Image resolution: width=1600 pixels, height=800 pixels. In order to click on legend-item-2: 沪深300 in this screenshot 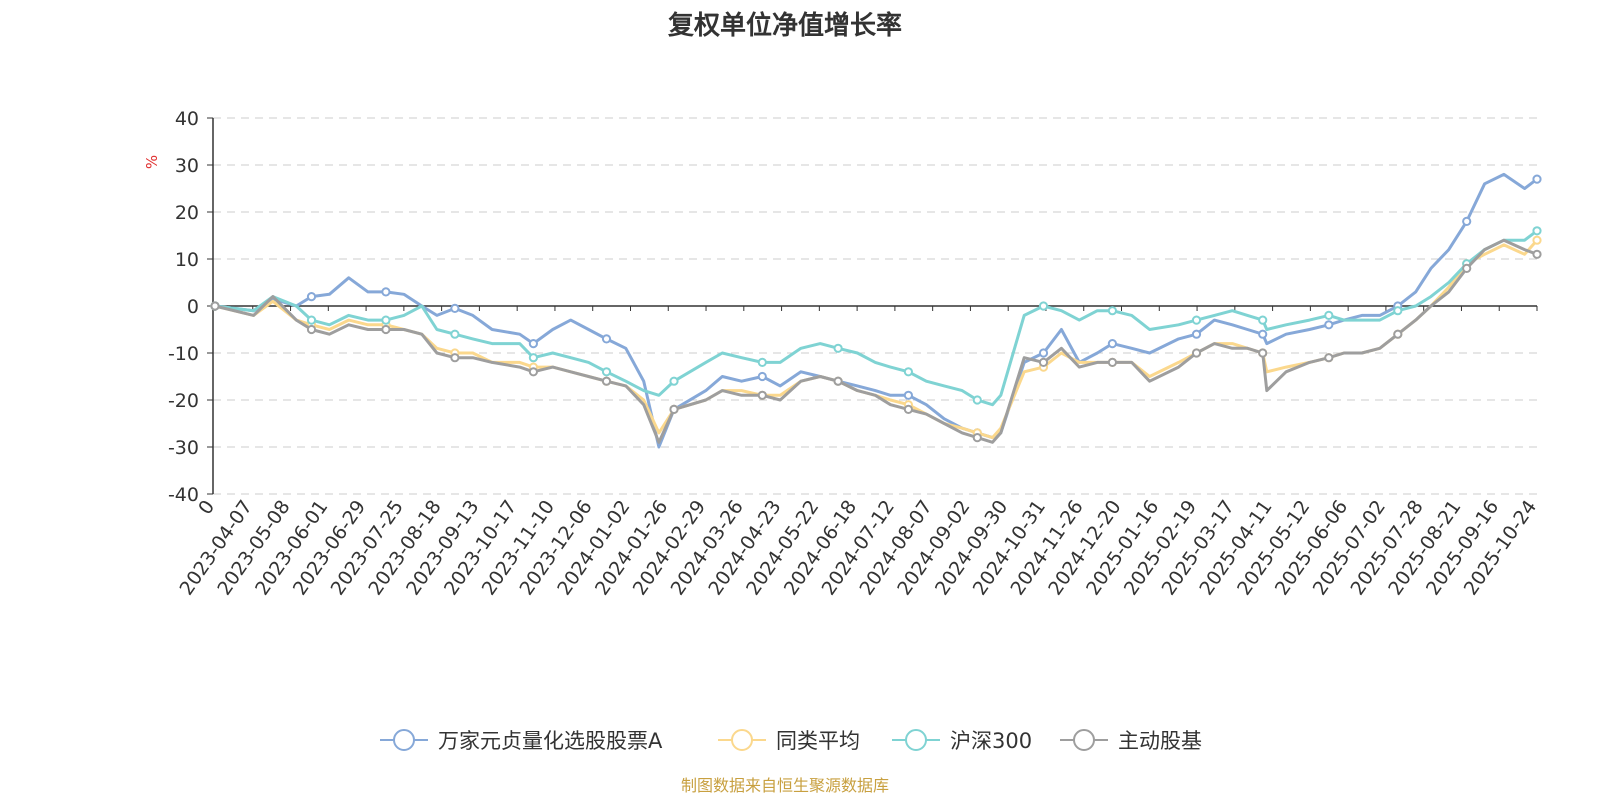, I will do `click(962, 741)`.